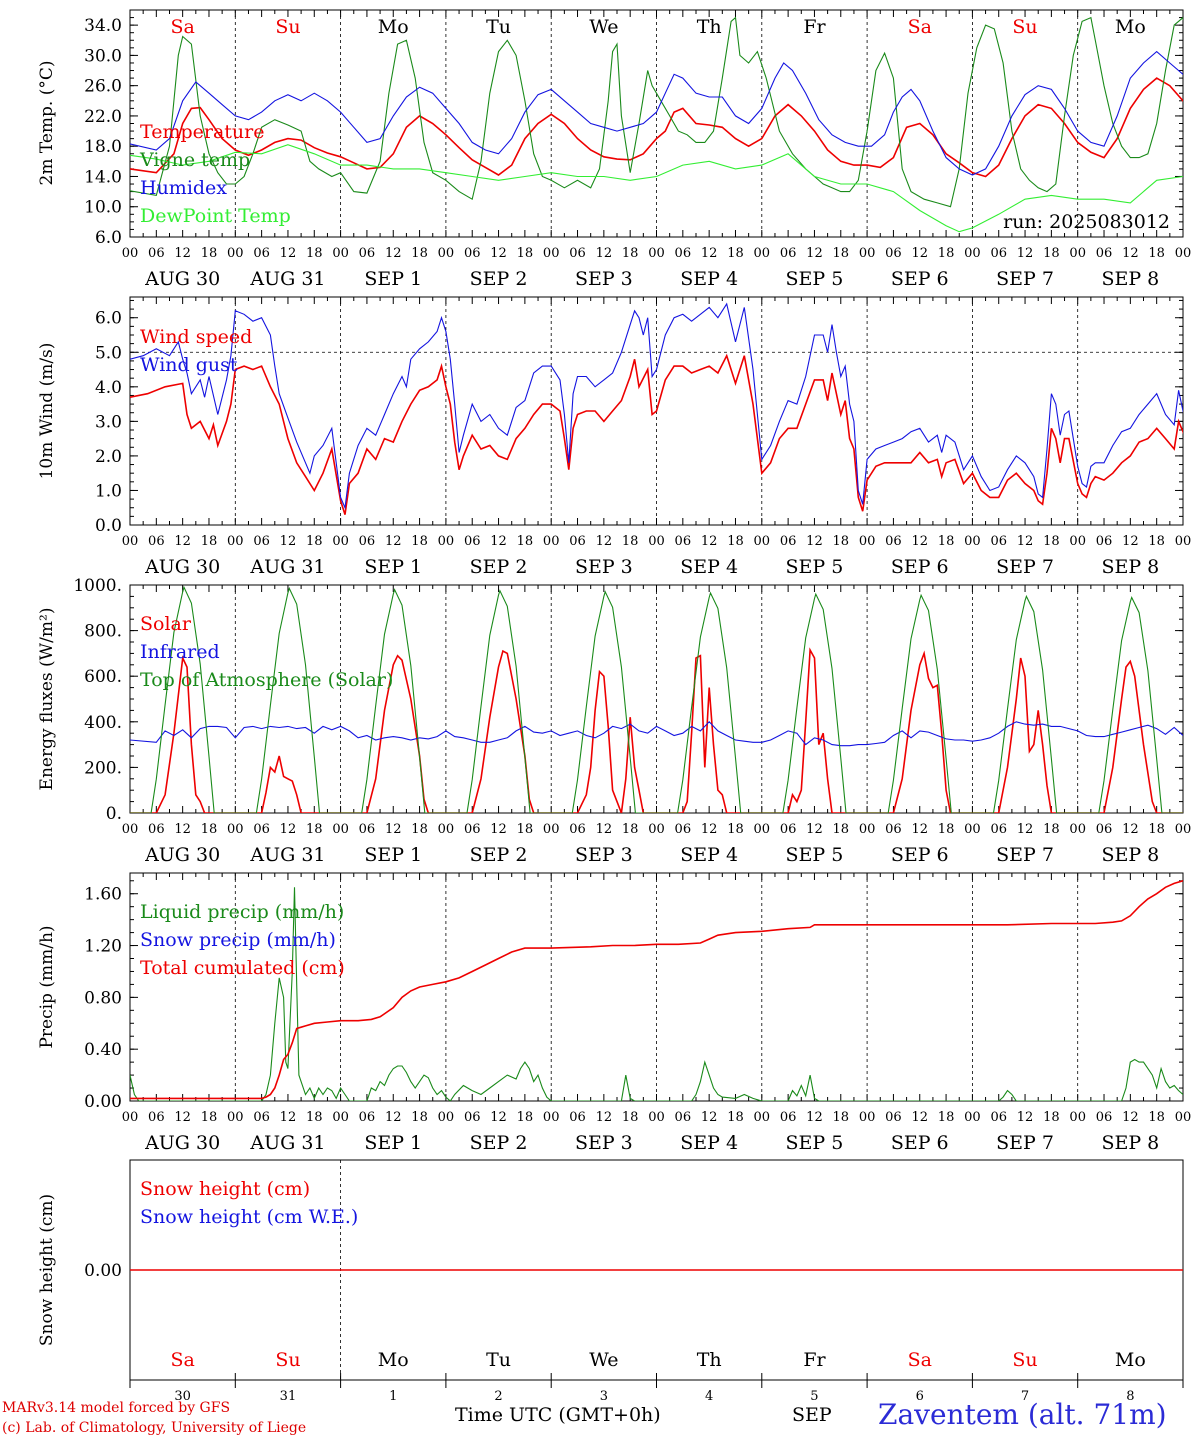  What do you see at coordinates (103, 147) in the screenshot?
I see `y-tick-label: 18.0` at bounding box center [103, 147].